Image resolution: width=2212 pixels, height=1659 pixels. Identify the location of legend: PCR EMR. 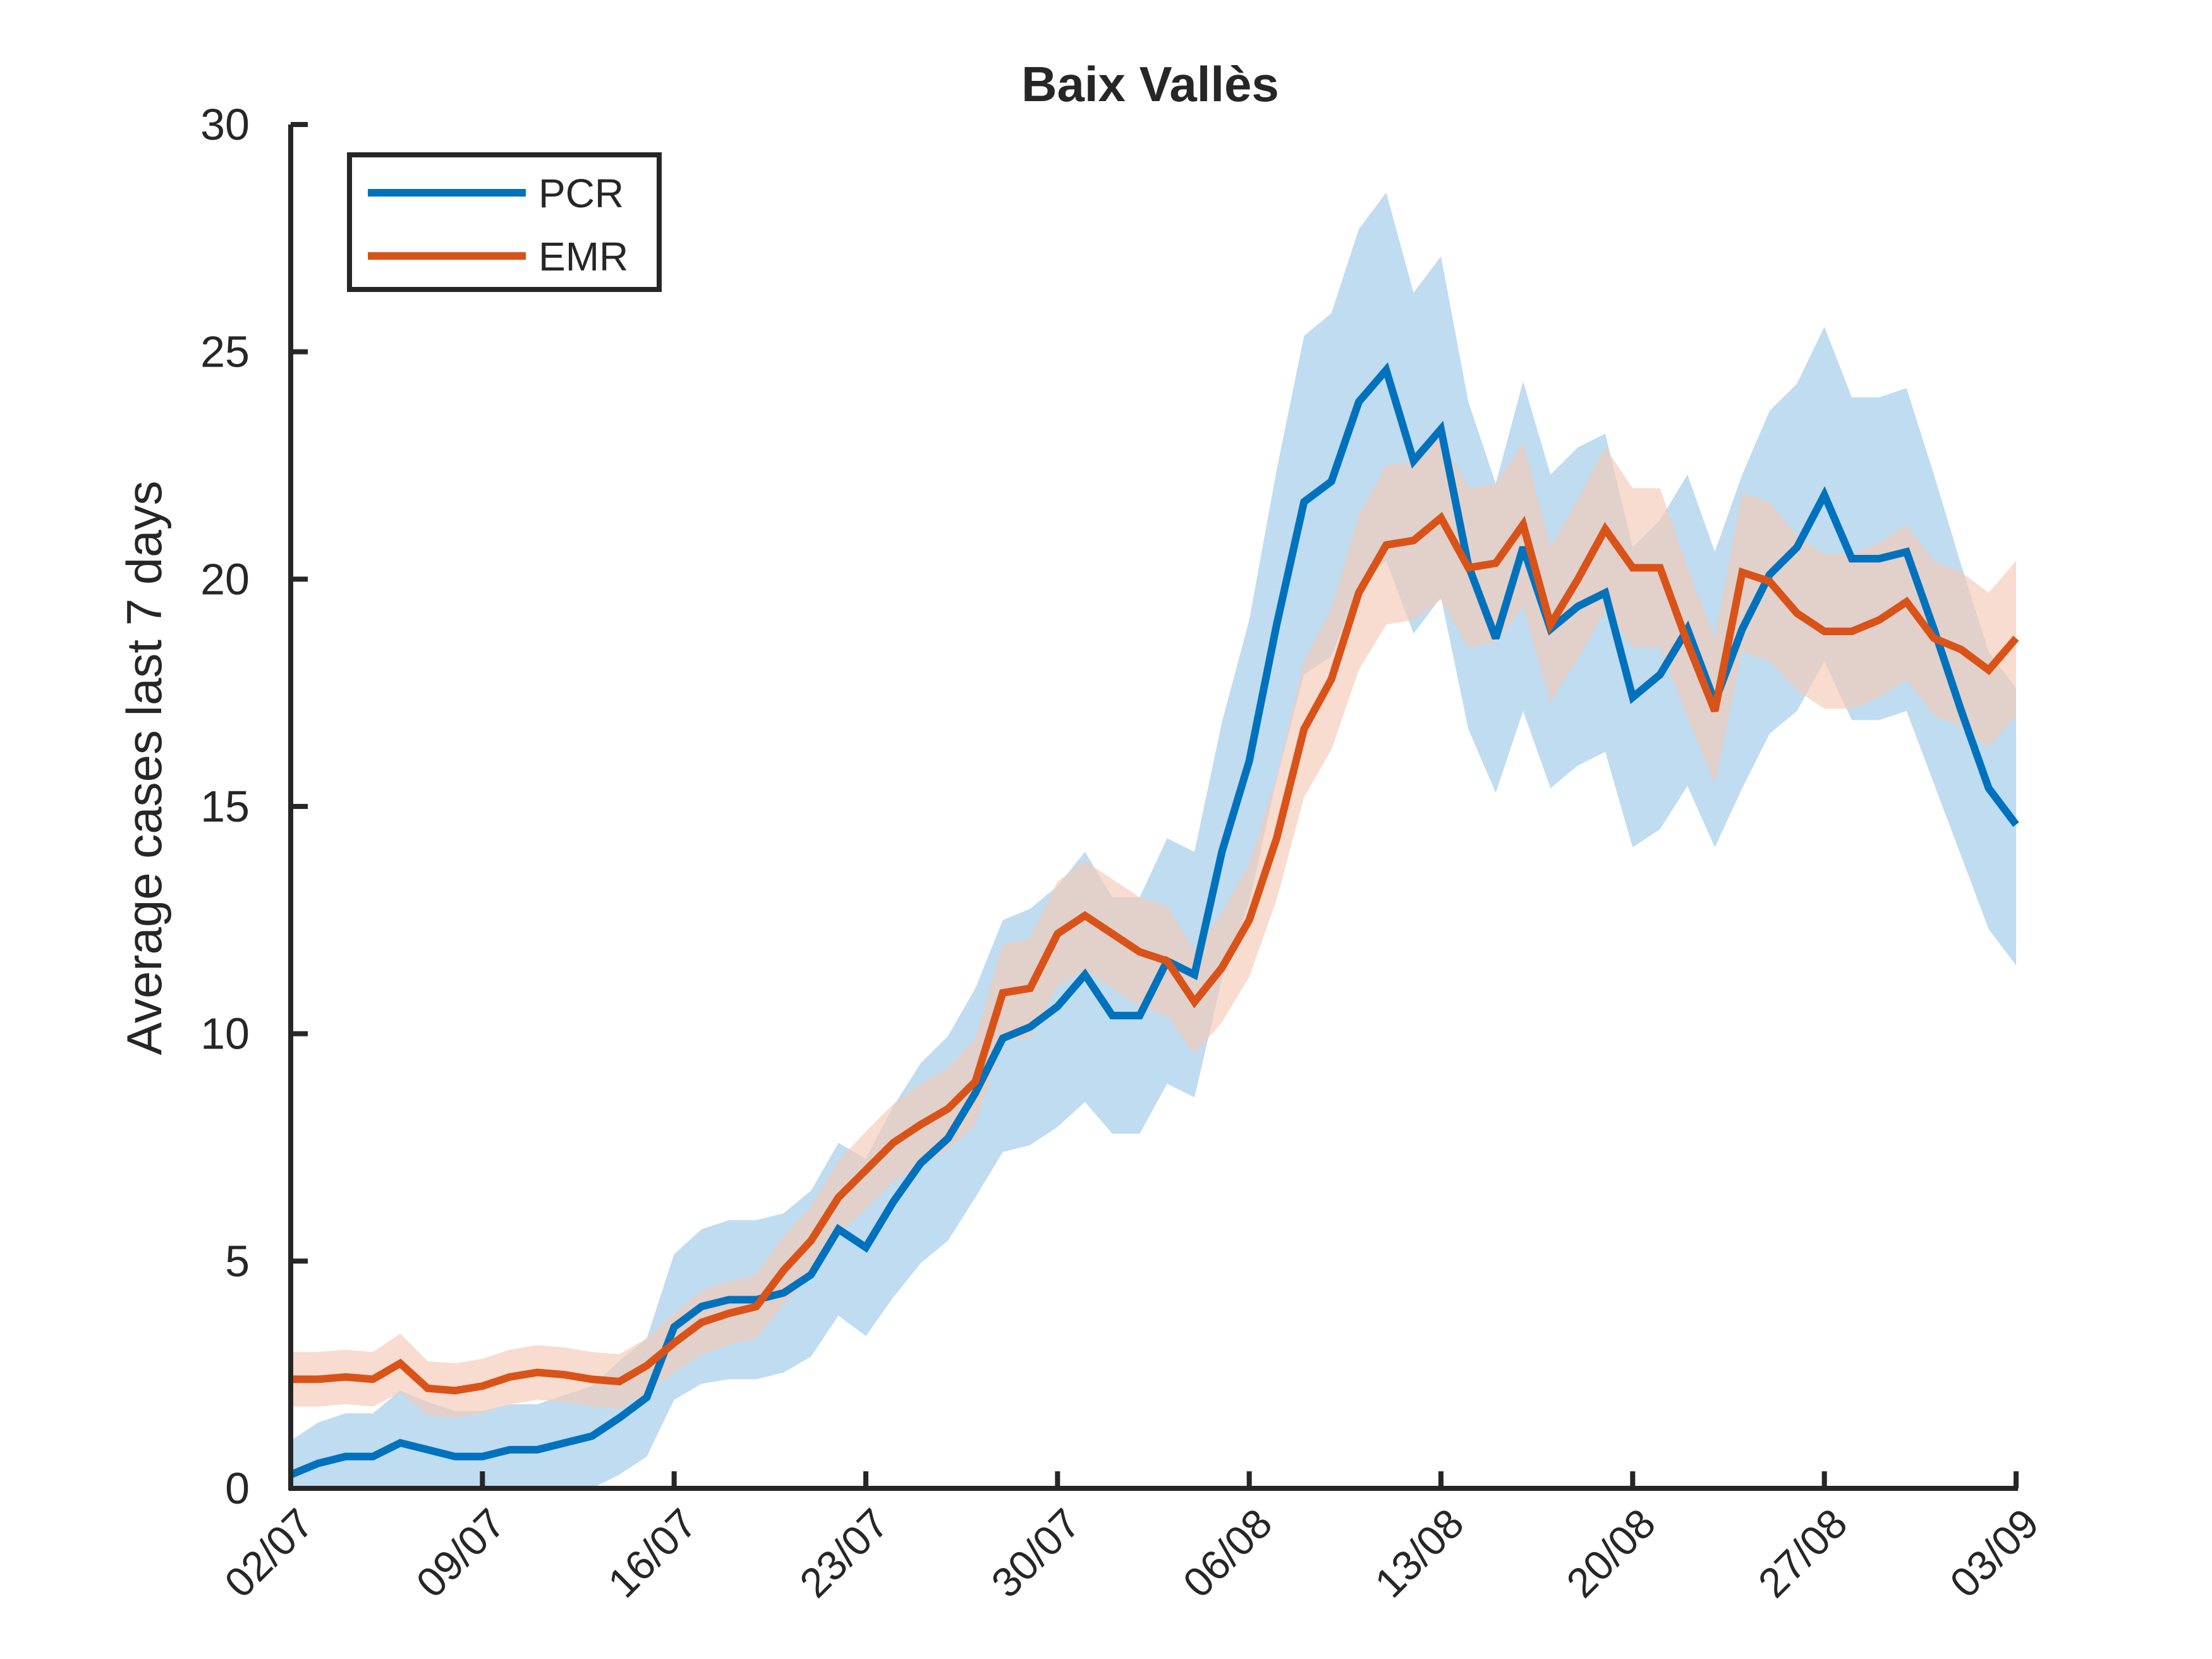
(504, 222).